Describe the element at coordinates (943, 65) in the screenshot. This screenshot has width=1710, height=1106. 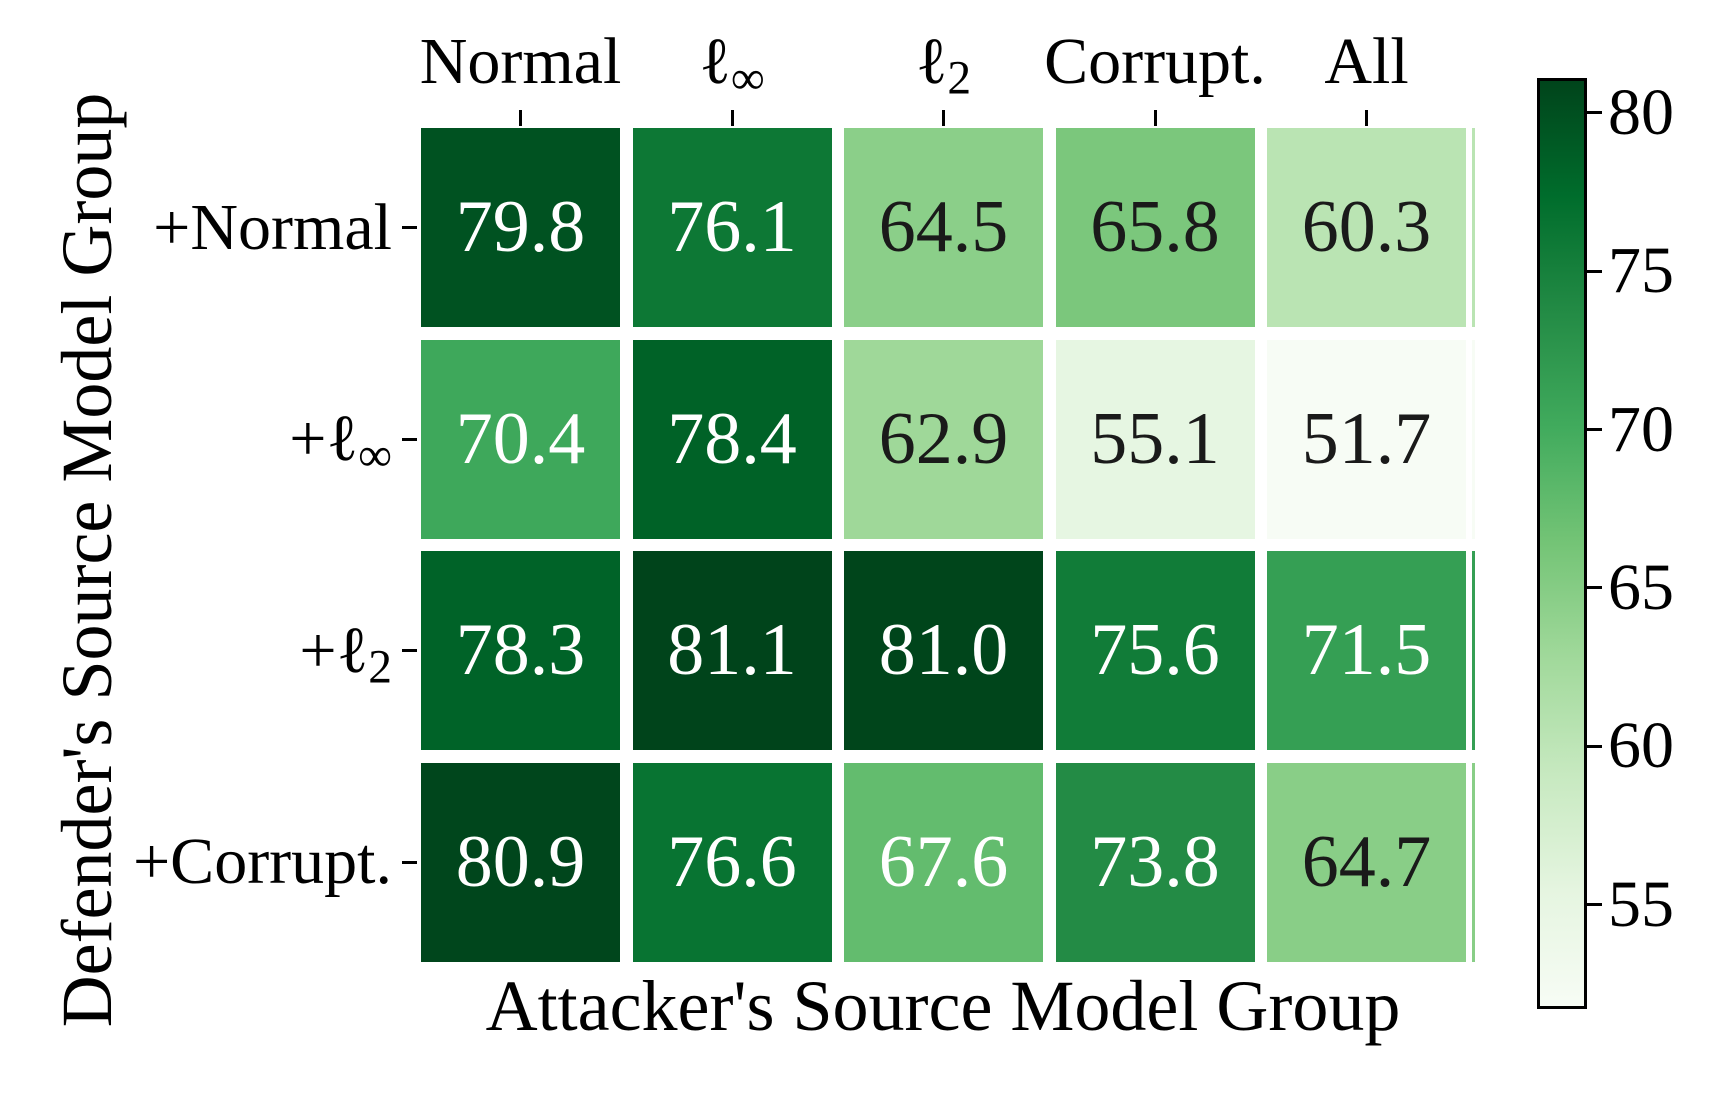
I see `tick-label-text: ℓ2` at that location.